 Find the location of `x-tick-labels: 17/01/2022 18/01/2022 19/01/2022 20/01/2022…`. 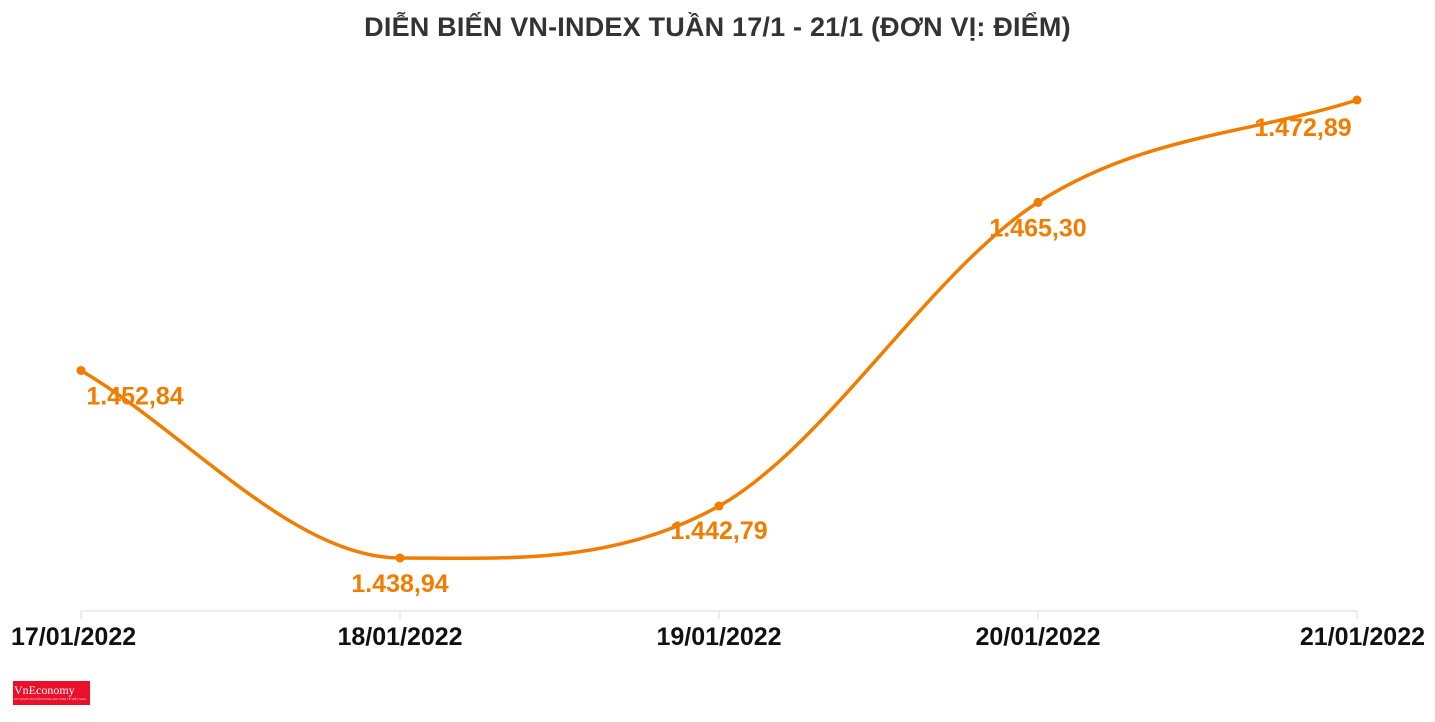

x-tick-labels: 17/01/2022 18/01/2022 19/01/2022 20/01/2022… is located at coordinates (718, 637).